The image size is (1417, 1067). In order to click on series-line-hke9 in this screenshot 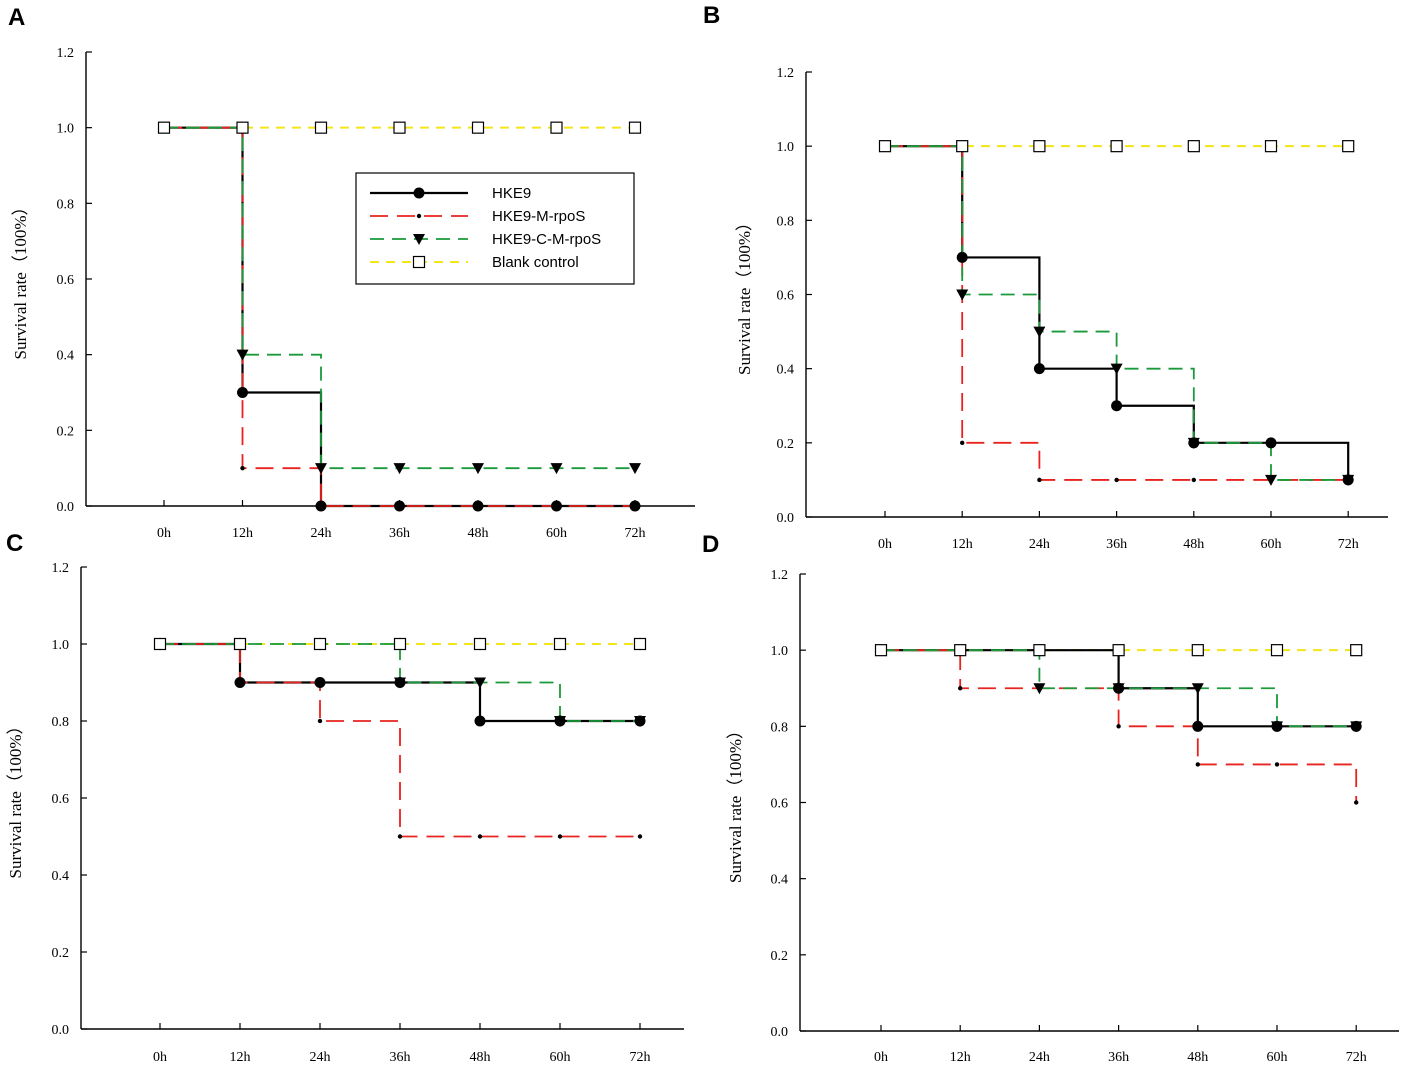, I will do `click(1117, 312)`.